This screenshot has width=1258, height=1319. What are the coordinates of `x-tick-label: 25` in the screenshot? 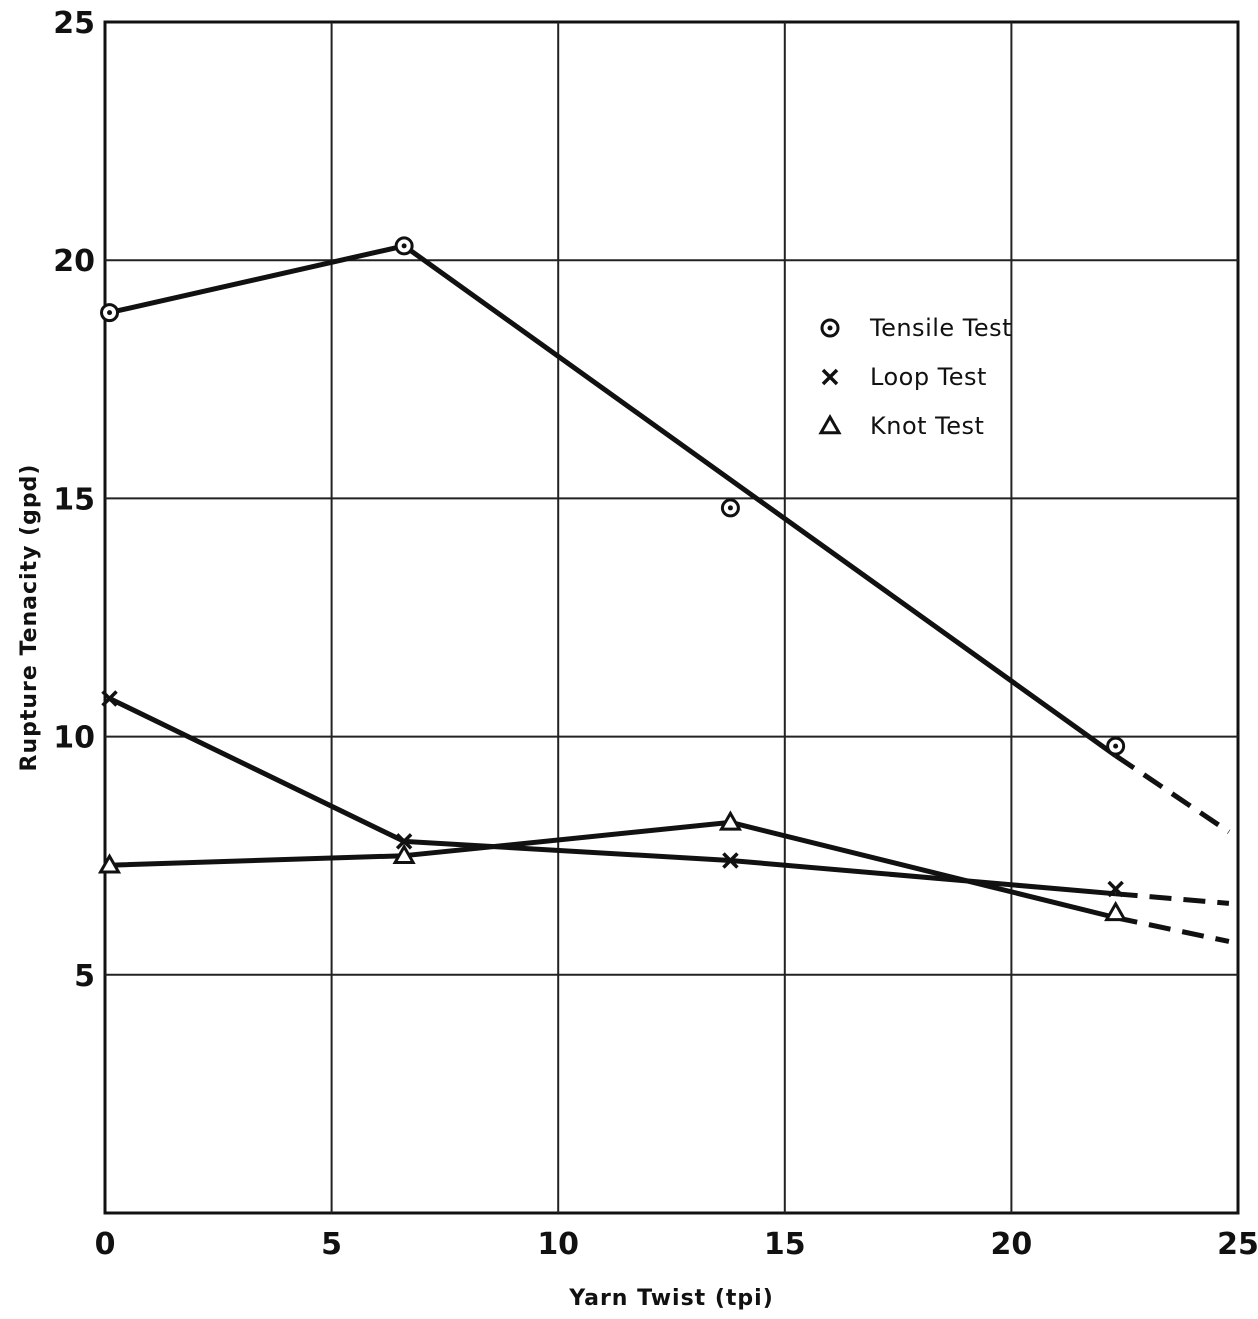 It's located at (1237, 1244).